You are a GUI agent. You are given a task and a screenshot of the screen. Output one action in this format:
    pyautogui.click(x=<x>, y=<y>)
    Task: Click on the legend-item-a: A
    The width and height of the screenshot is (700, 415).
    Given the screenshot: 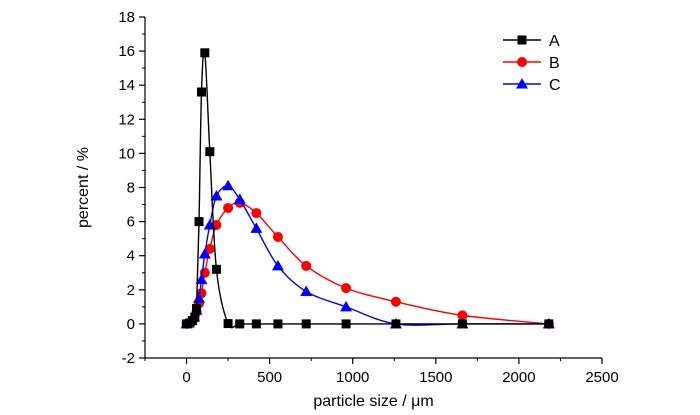 What is the action you would take?
    pyautogui.click(x=531, y=41)
    